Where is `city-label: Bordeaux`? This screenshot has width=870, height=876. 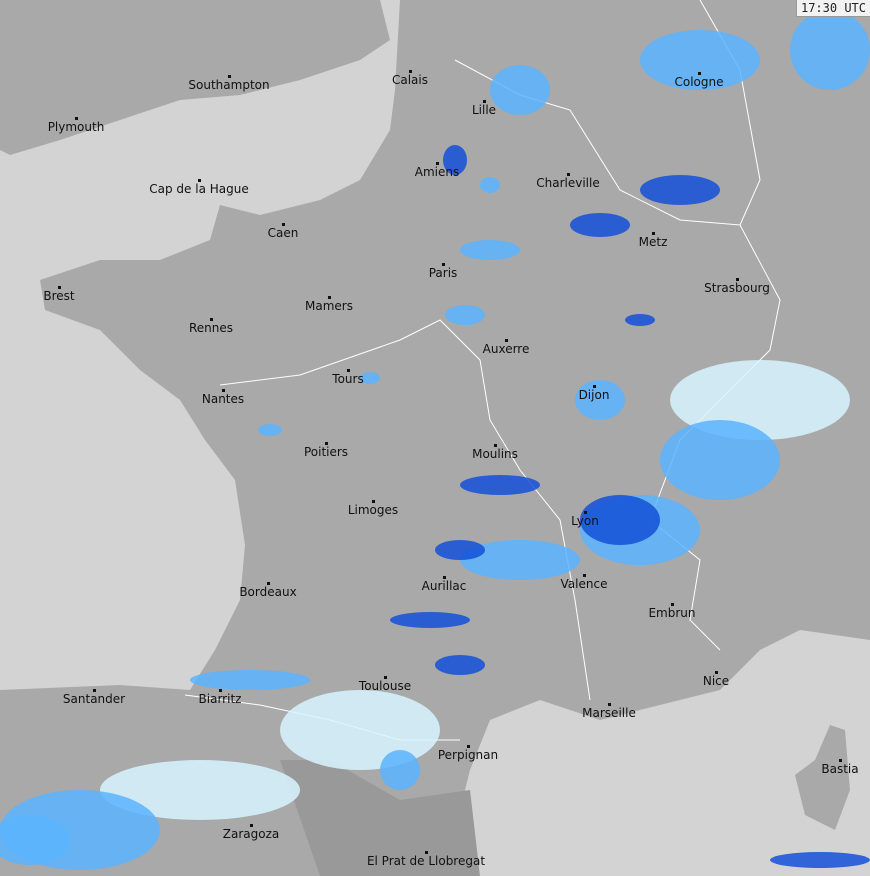
city-label: Bordeaux is located at coordinates (268, 592).